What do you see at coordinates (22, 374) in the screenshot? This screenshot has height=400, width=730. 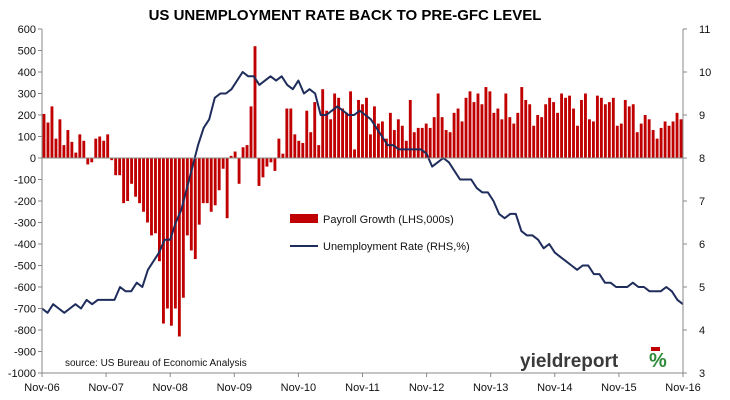 I see `left-tick-label: -1000` at bounding box center [22, 374].